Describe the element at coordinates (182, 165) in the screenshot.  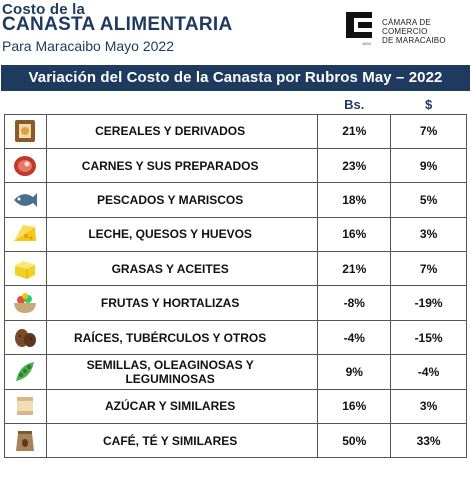
I see `row-category-name: CARNES Y SUS PREPARADOS` at that location.